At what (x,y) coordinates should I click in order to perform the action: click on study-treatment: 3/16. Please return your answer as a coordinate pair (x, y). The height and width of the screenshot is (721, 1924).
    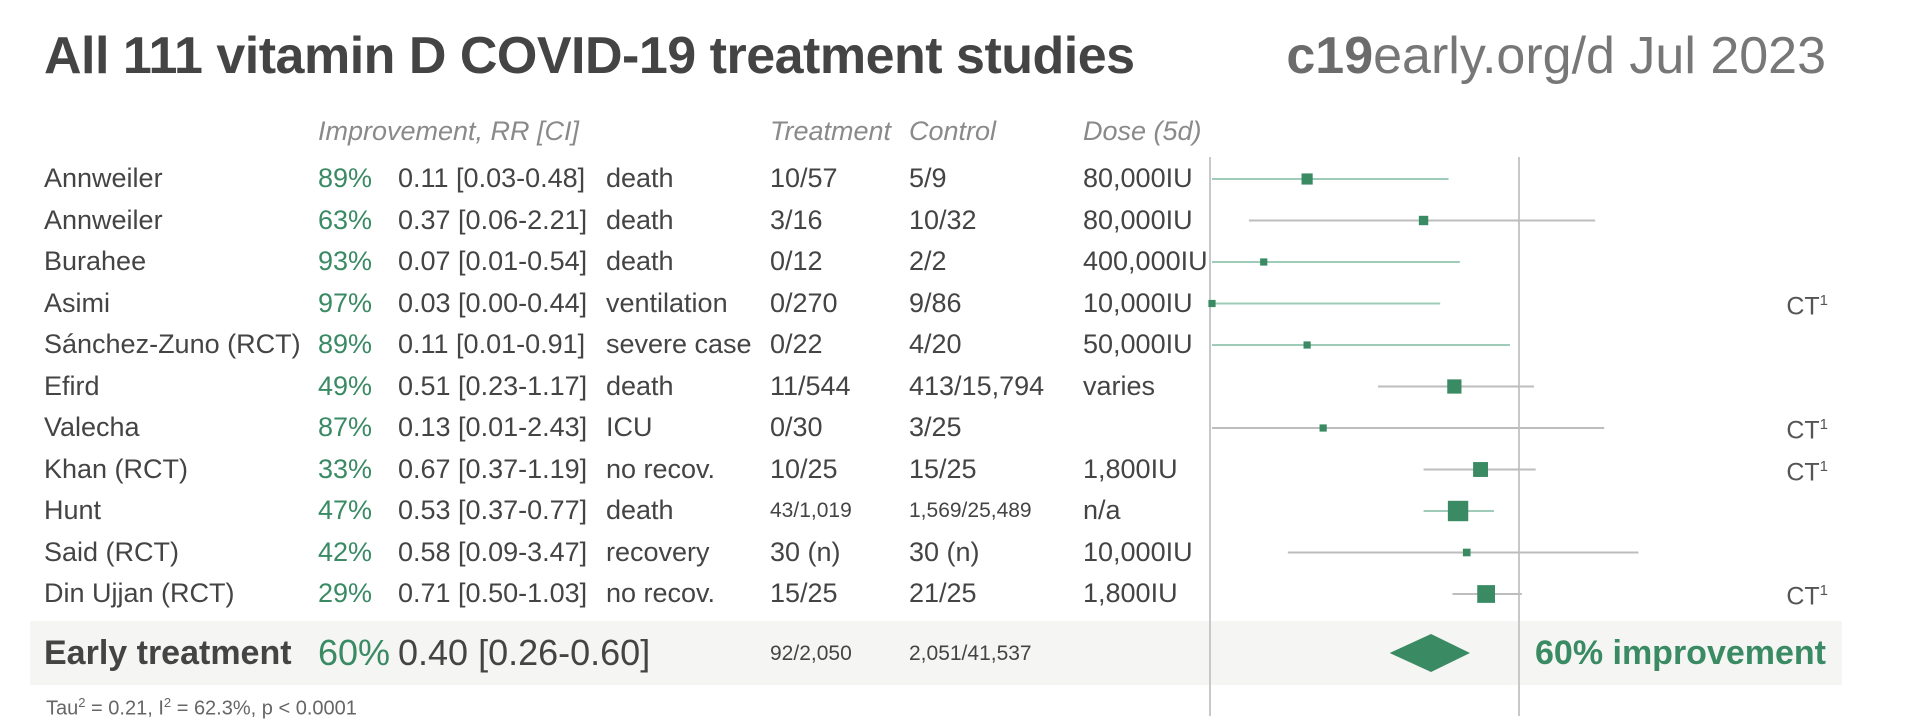
    Looking at the image, I should click on (796, 219).